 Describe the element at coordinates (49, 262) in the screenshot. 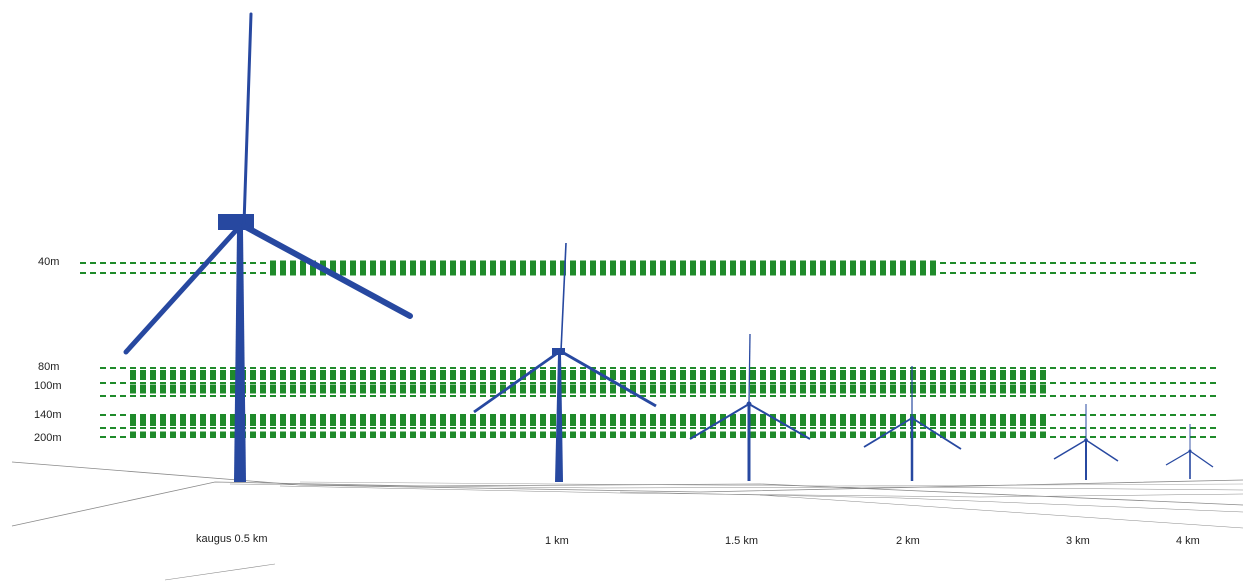

I see `height-label-40m: 40m` at that location.